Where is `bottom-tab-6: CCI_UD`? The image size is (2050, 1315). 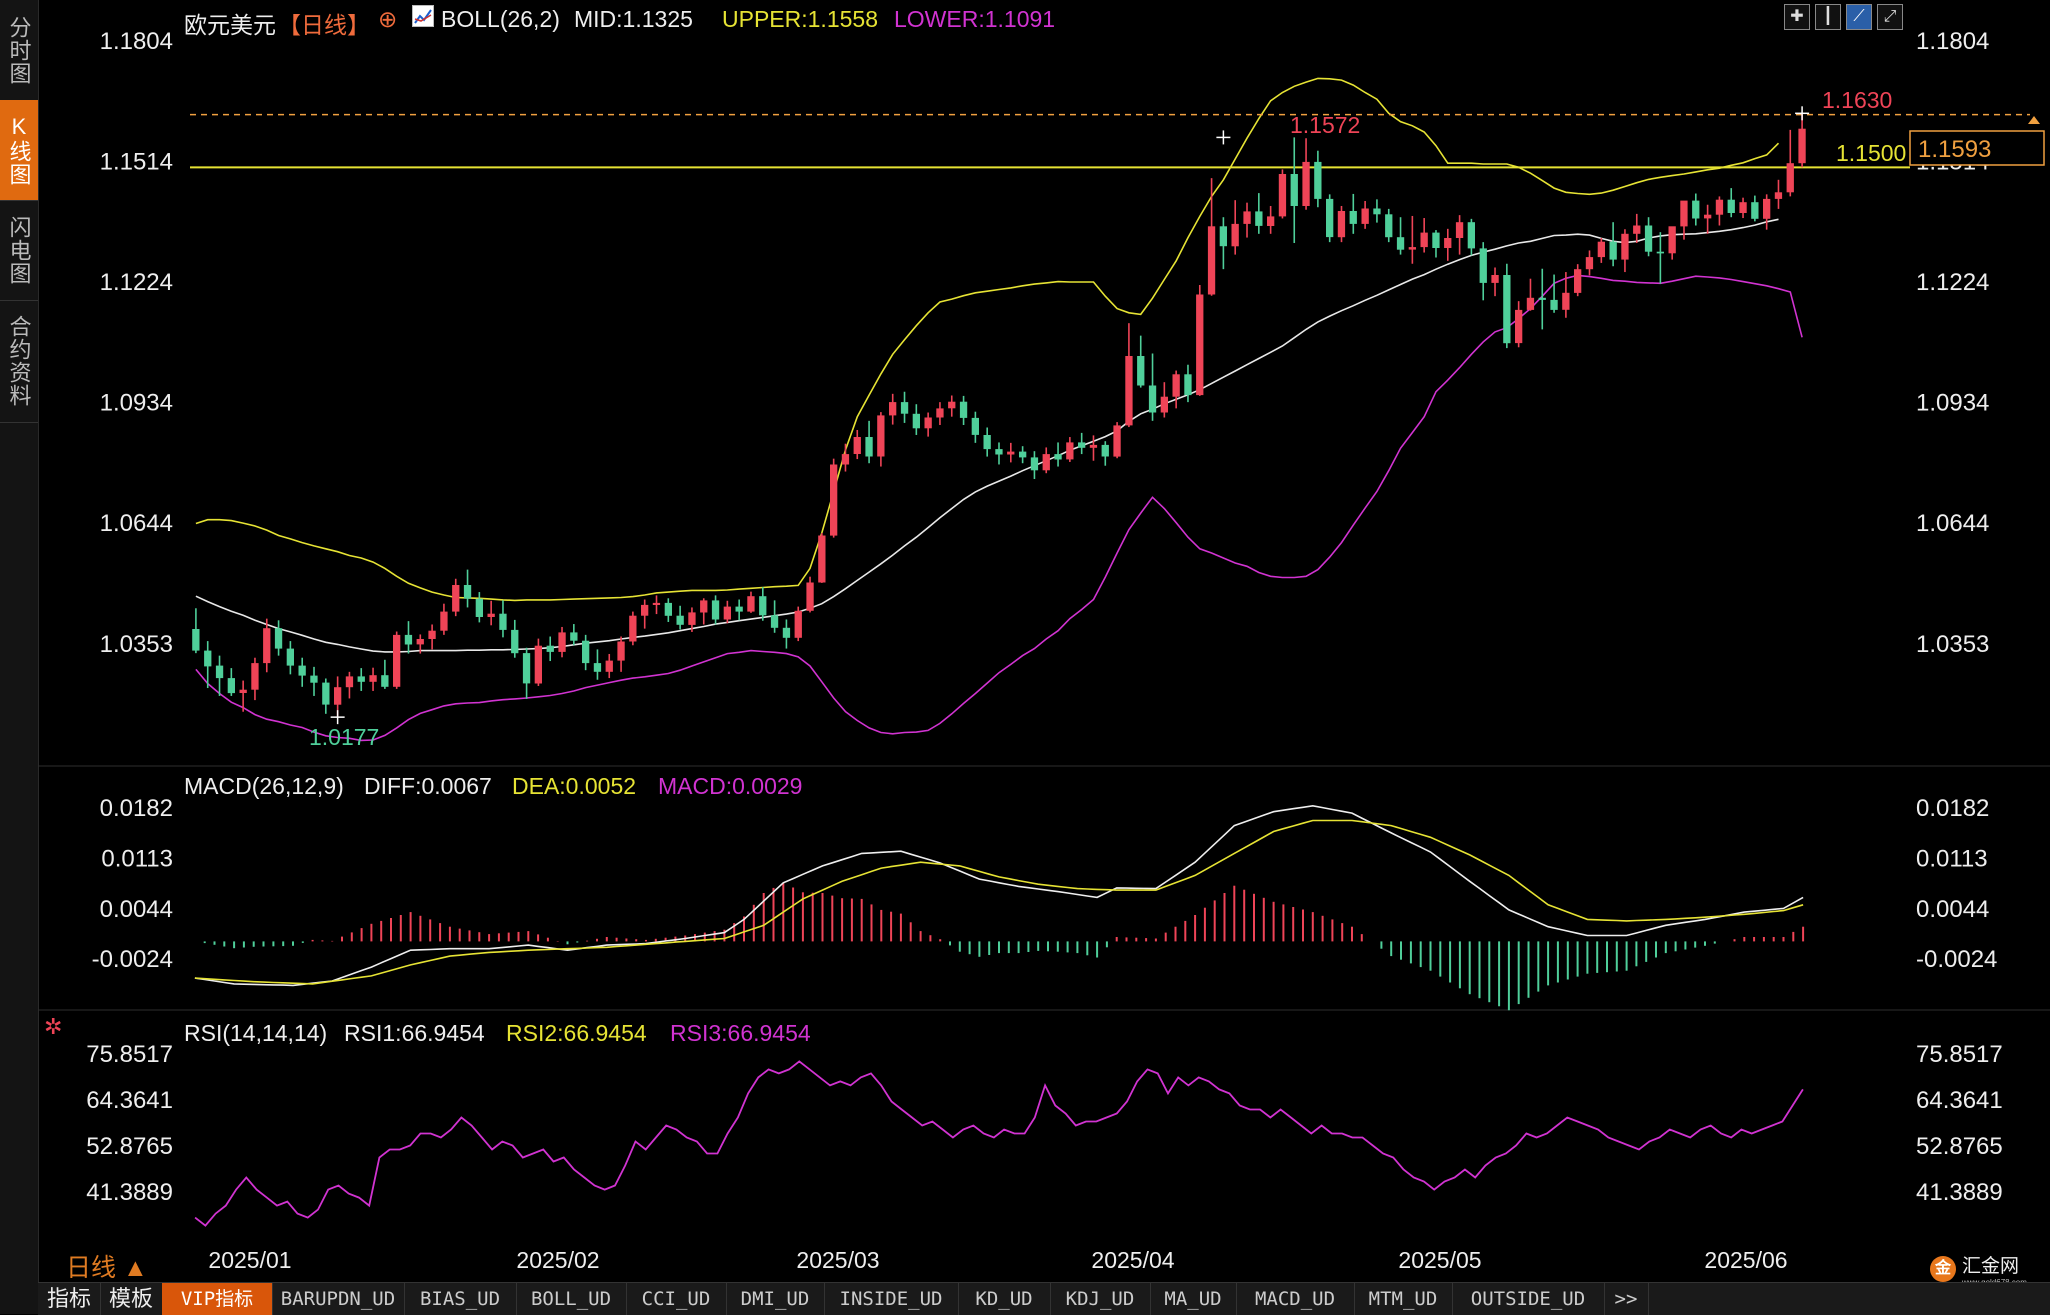
bottom-tab-6: CCI_UD is located at coordinates (676, 1299).